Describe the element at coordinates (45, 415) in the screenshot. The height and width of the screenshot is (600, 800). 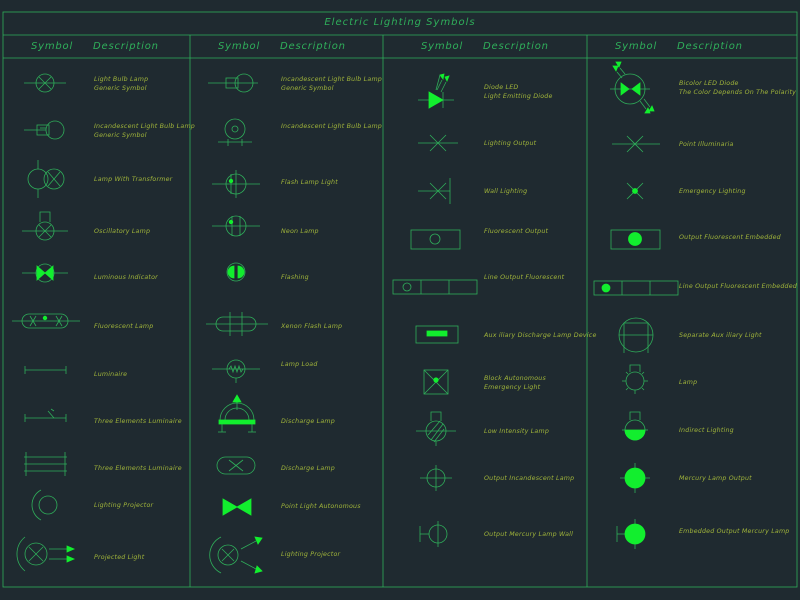
I see `three-elements-luminaire-symbol` at that location.